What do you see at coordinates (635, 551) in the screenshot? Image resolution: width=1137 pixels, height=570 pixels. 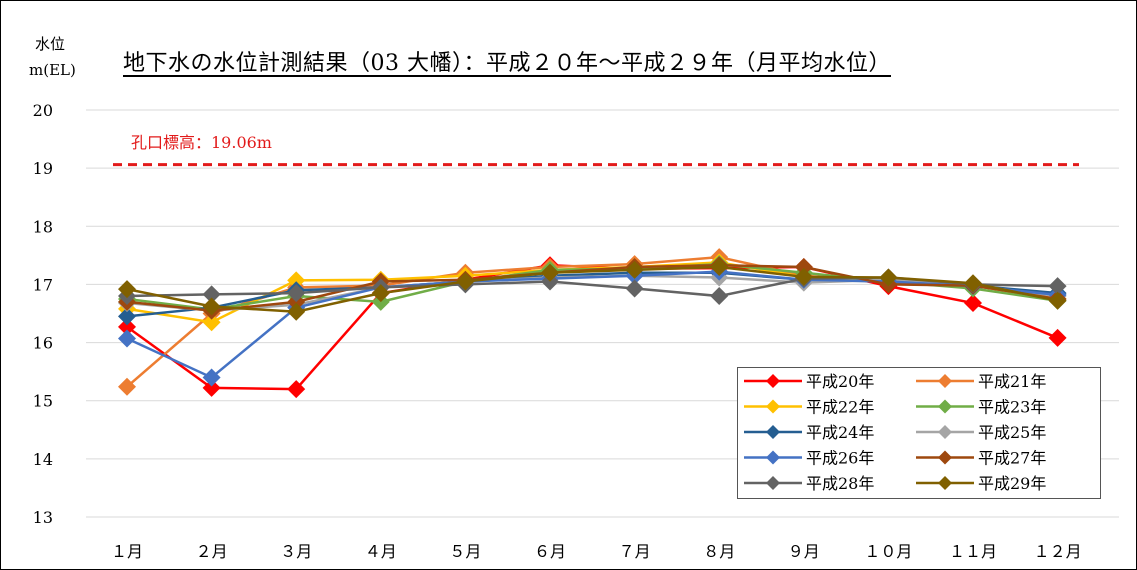 I see `x-tick-label: ７月` at bounding box center [635, 551].